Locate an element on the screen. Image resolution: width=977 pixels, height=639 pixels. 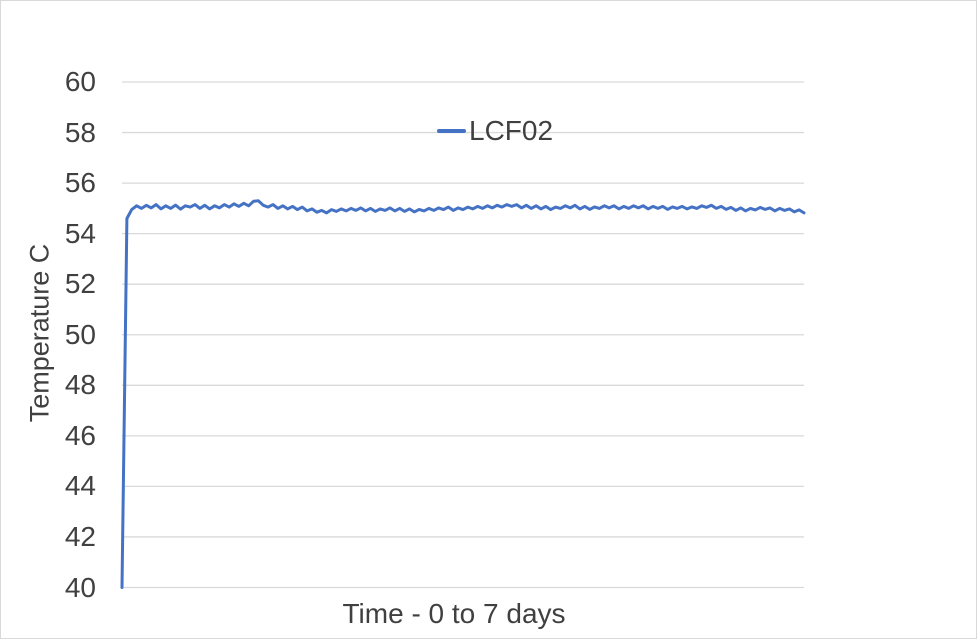
legend: LCF02 is located at coordinates (495, 131).